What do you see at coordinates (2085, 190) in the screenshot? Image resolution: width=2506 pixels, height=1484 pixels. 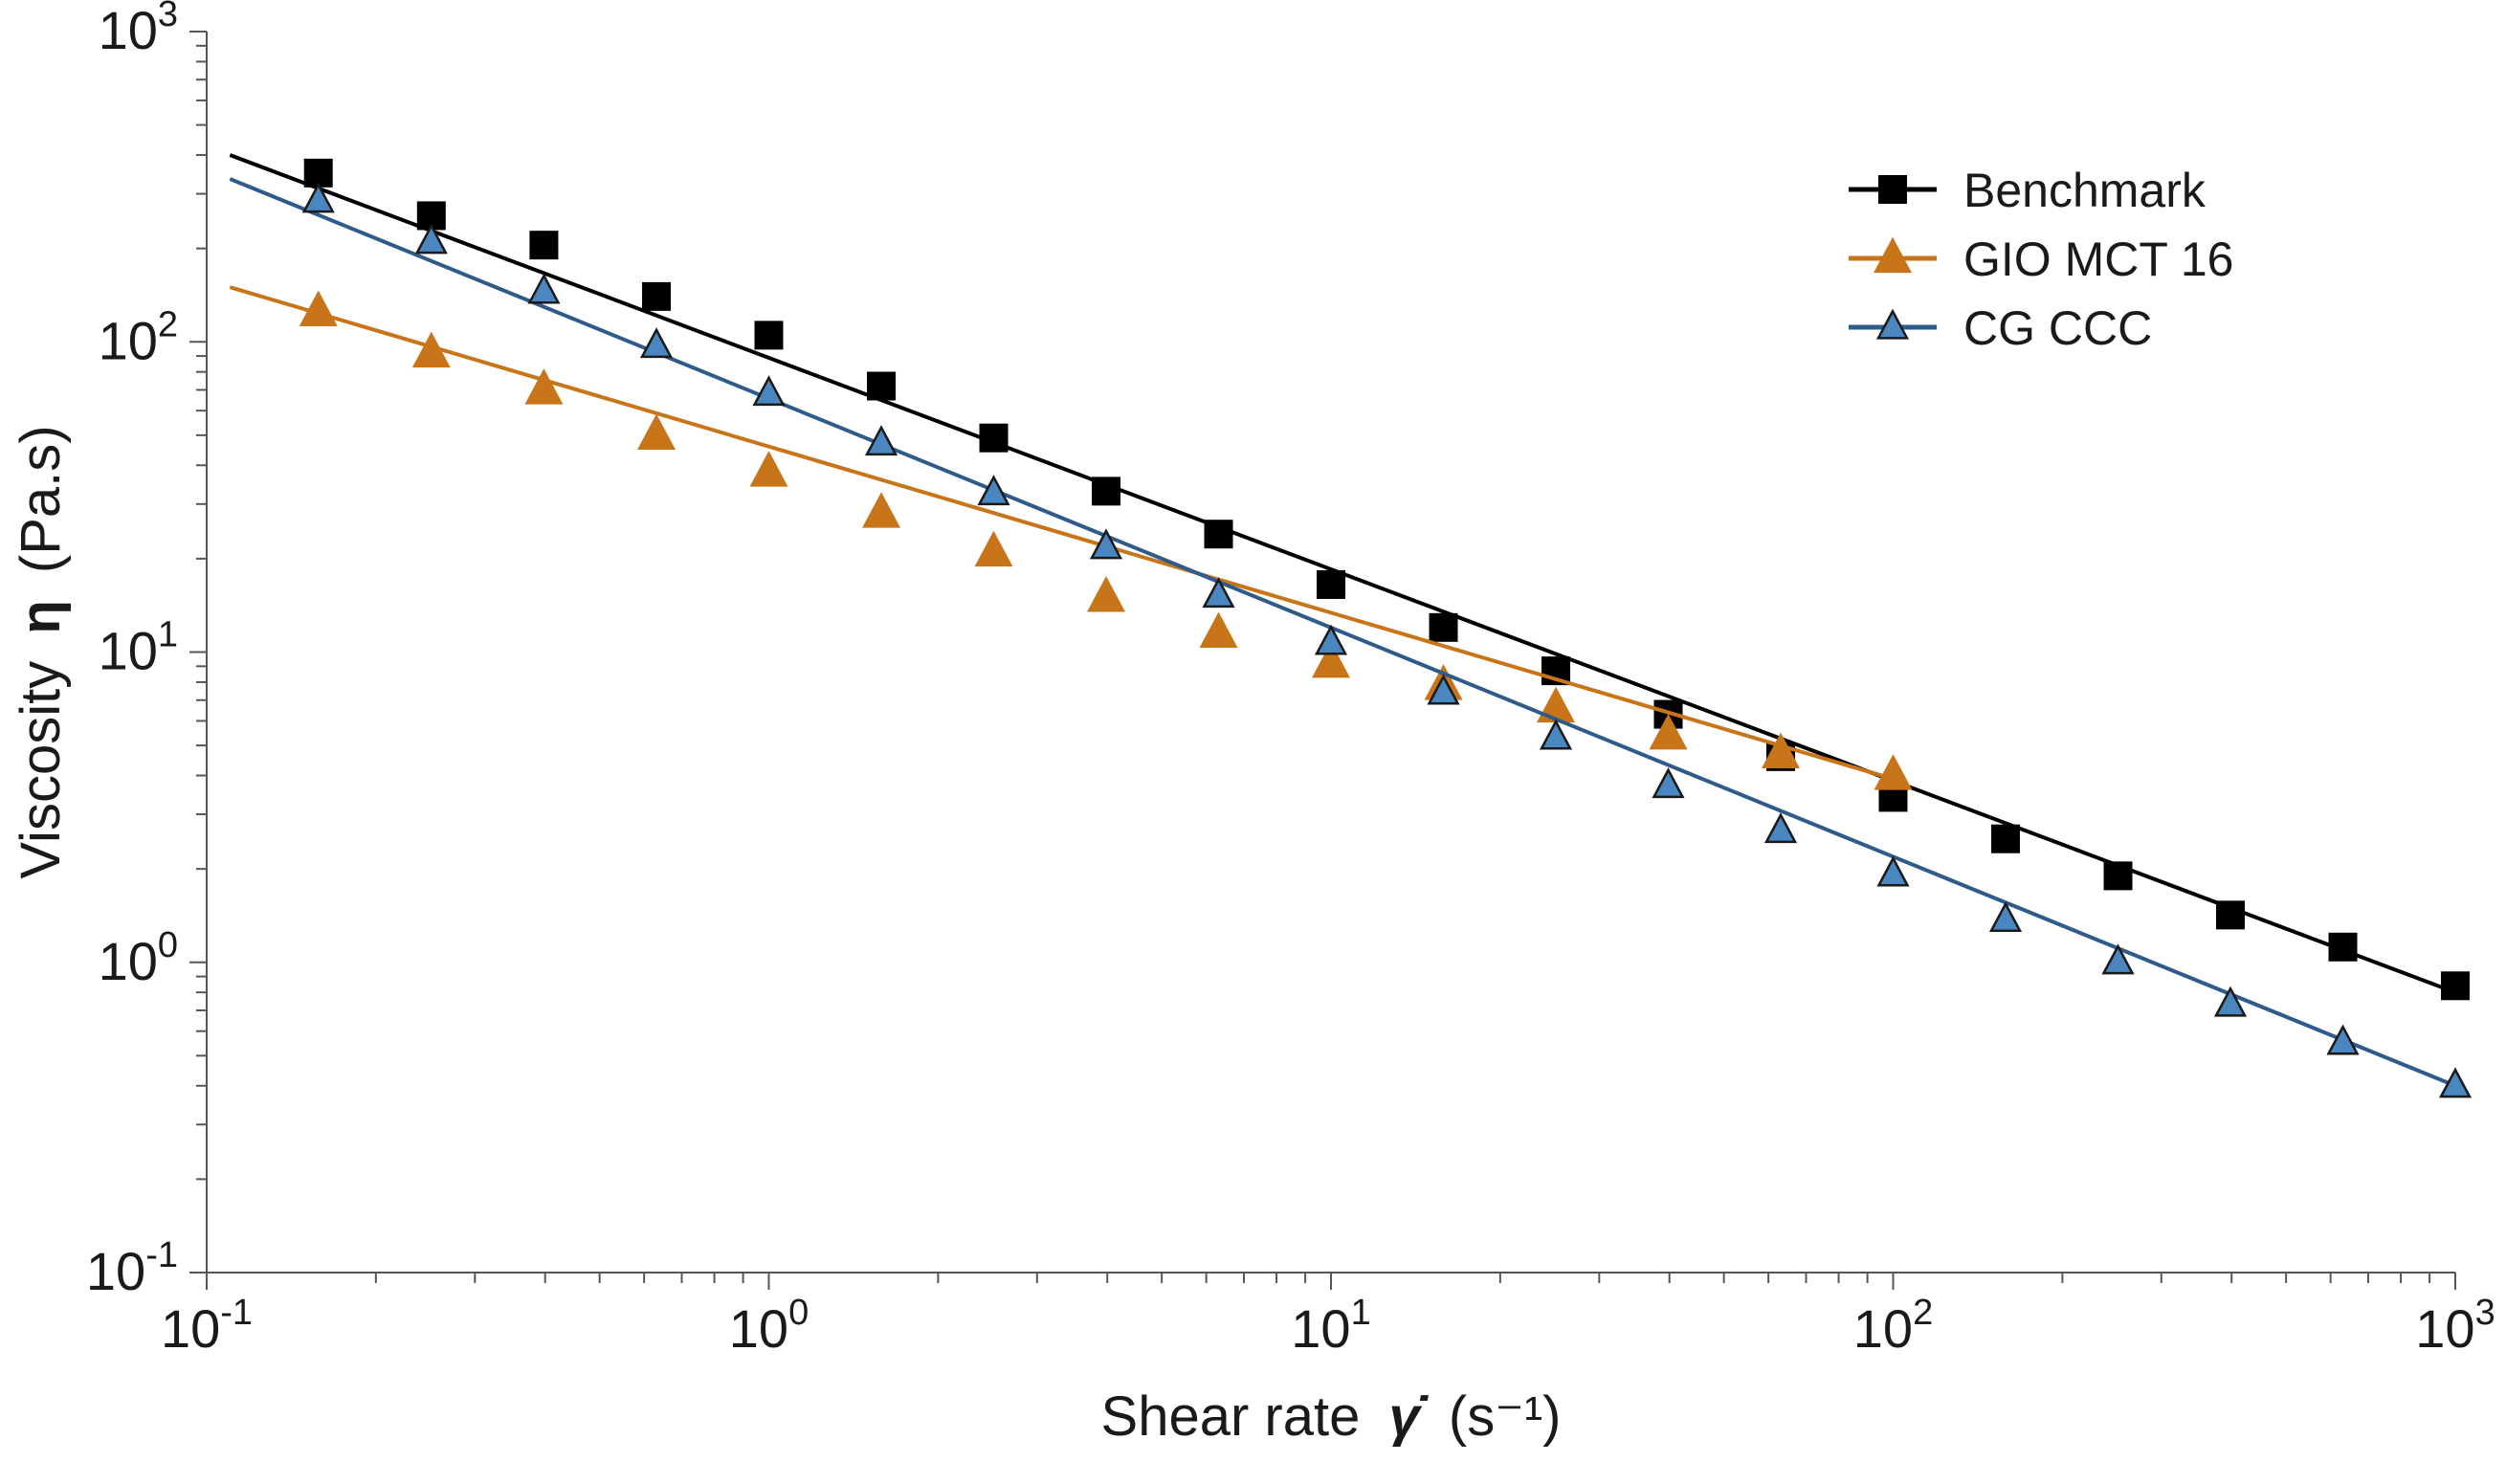 I see `legend-label: Benchmark` at bounding box center [2085, 190].